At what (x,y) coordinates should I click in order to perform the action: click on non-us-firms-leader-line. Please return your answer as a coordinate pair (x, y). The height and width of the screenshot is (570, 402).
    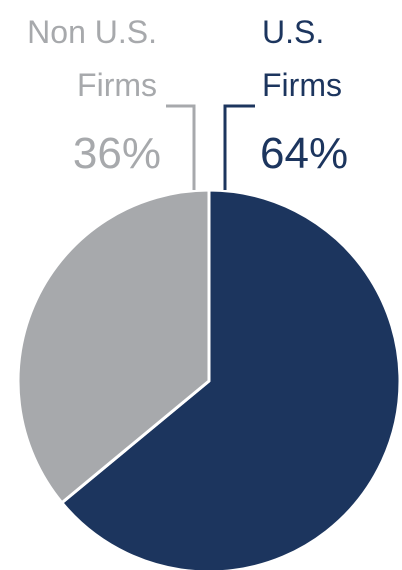
    Looking at the image, I should click on (181, 147).